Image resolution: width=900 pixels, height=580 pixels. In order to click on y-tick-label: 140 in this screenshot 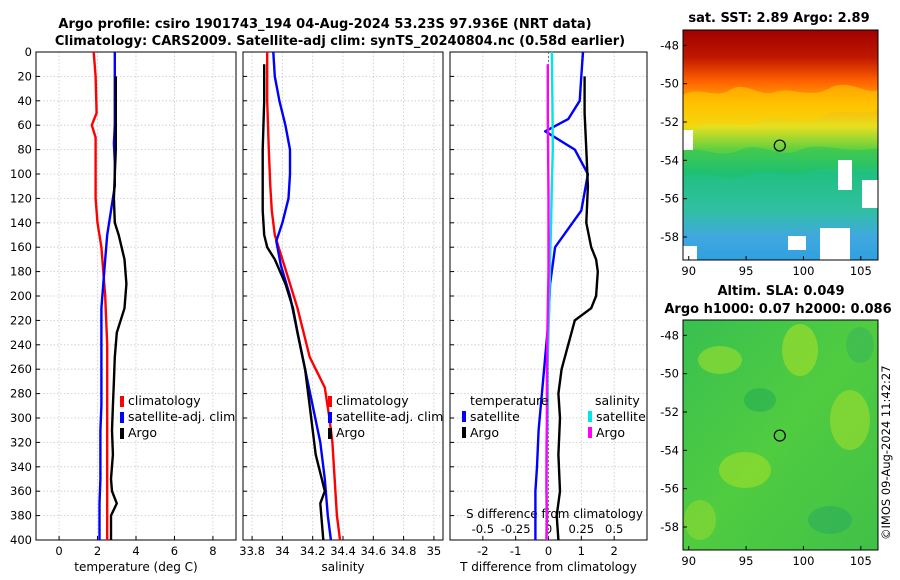, I will do `click(21, 223)`.